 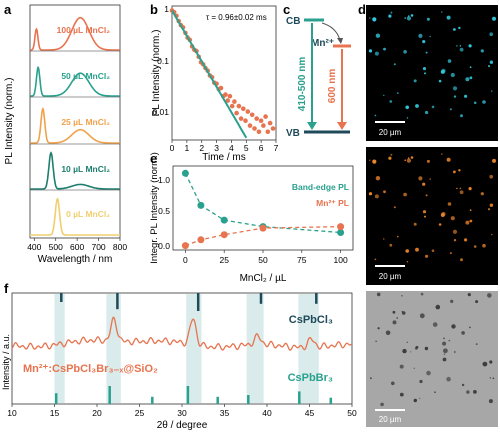 What do you see at coordinates (6, 362) in the screenshot?
I see `panel-f-ylabel: Intensity / a.u.` at bounding box center [6, 362].